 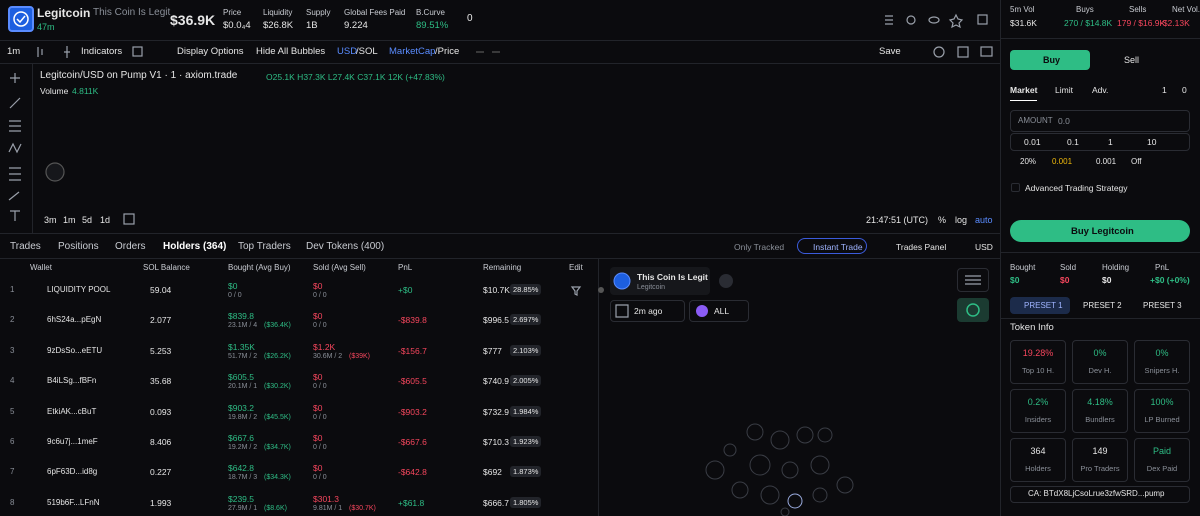 I want to click on fib-tool, so click(x=15, y=126).